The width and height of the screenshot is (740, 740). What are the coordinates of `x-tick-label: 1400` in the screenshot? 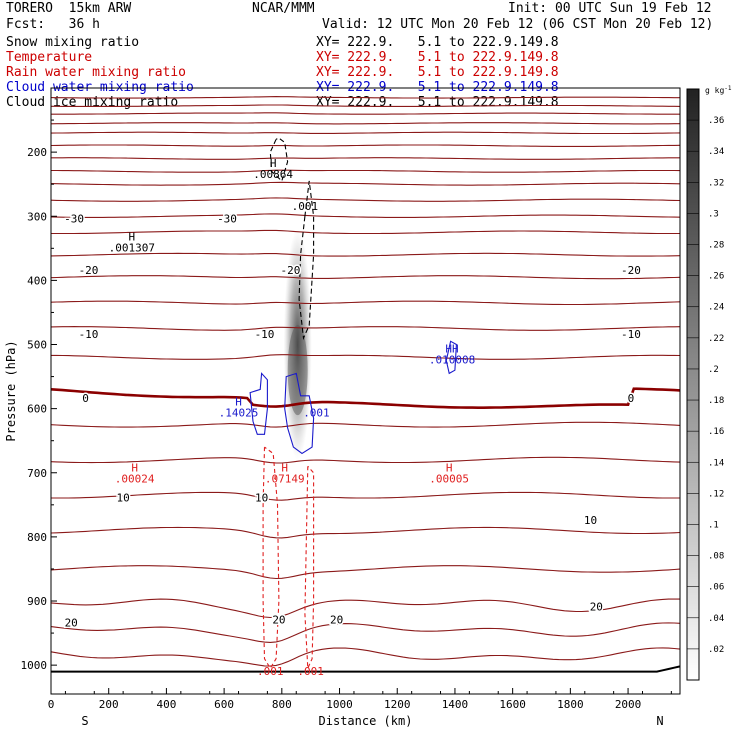 It's located at (455, 704).